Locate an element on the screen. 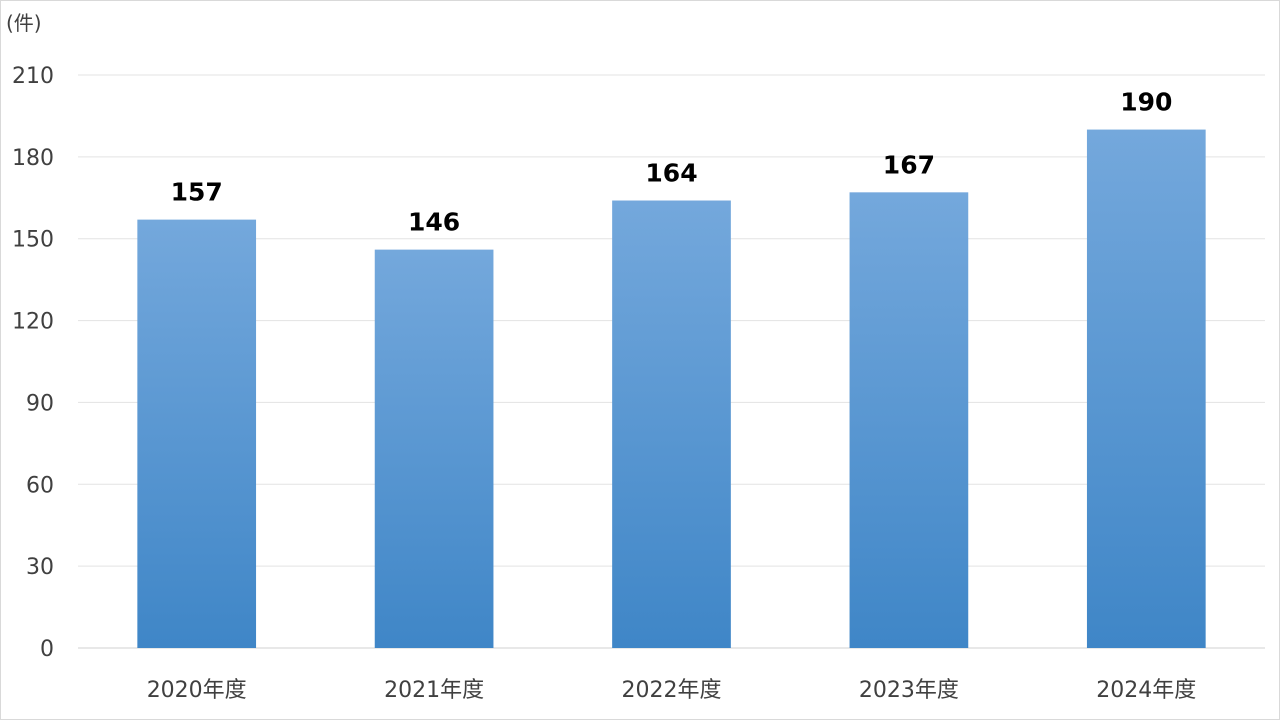  y-tick-label: 30 is located at coordinates (40, 567).